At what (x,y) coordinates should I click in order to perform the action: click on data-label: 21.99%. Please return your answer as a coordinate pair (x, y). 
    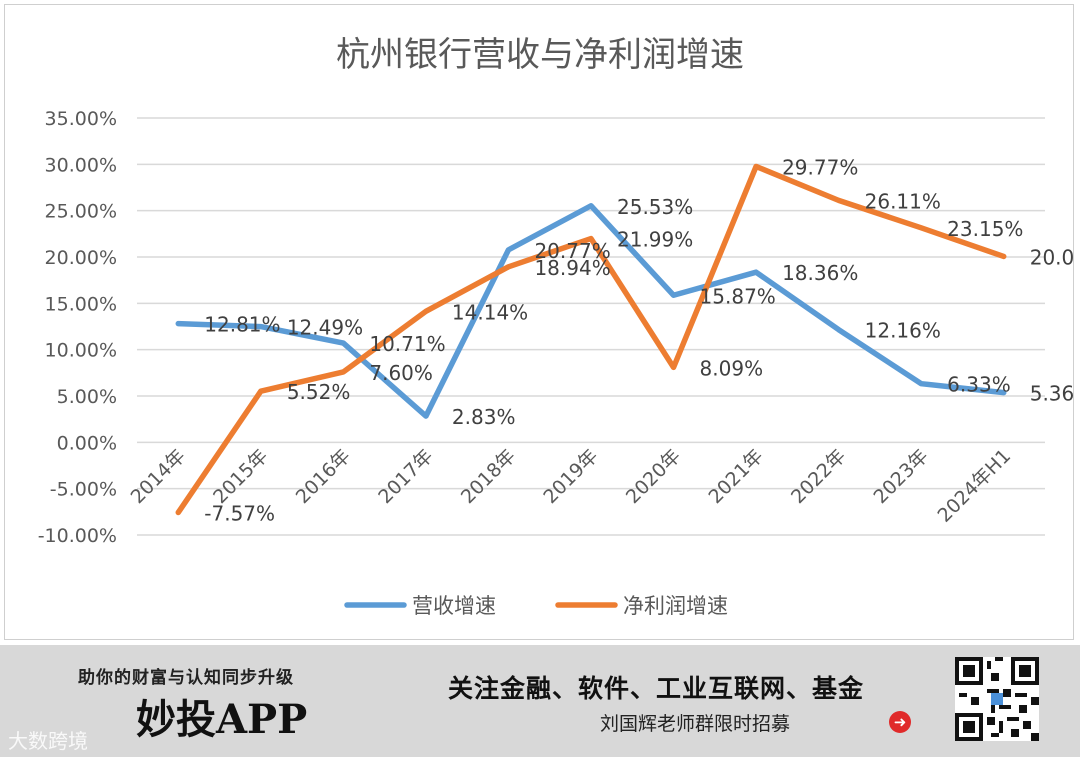
    Looking at the image, I should click on (655, 240).